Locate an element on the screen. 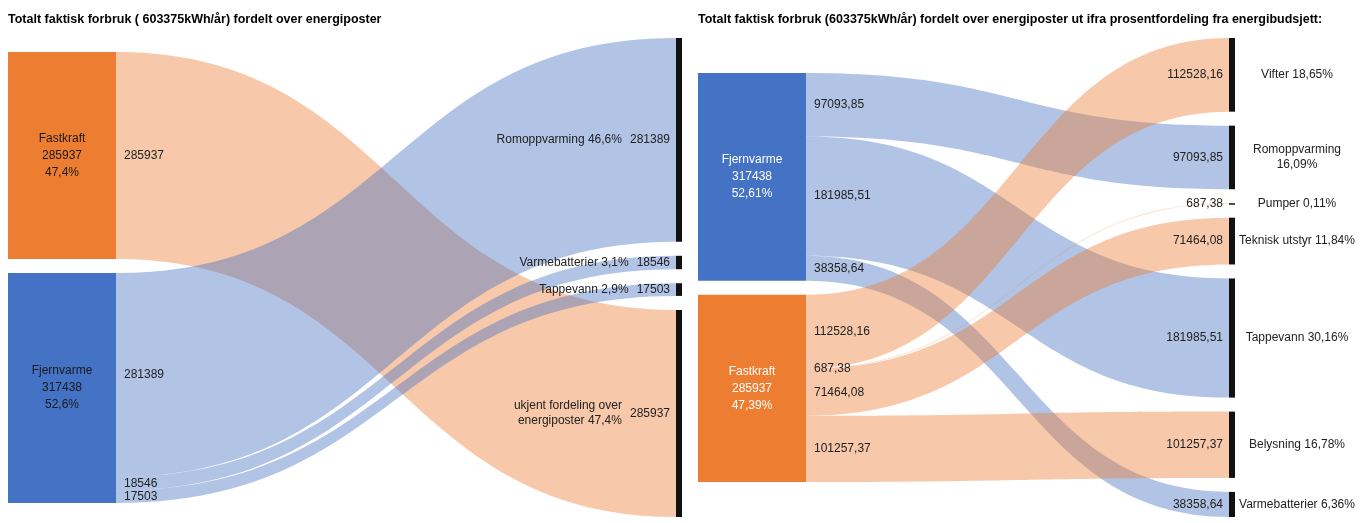  text: 17503 is located at coordinates (141, 495).